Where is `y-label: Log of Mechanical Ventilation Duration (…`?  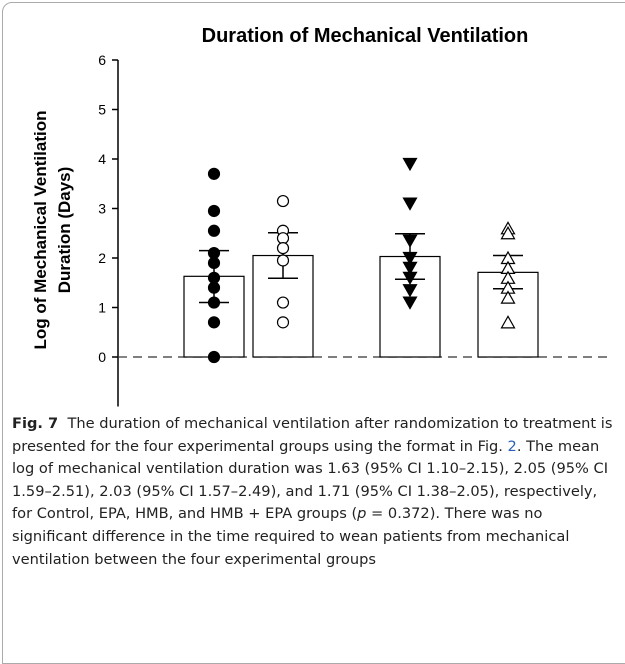
y-label: Log of Mechanical Ventilation Duration (… is located at coordinates (52, 230).